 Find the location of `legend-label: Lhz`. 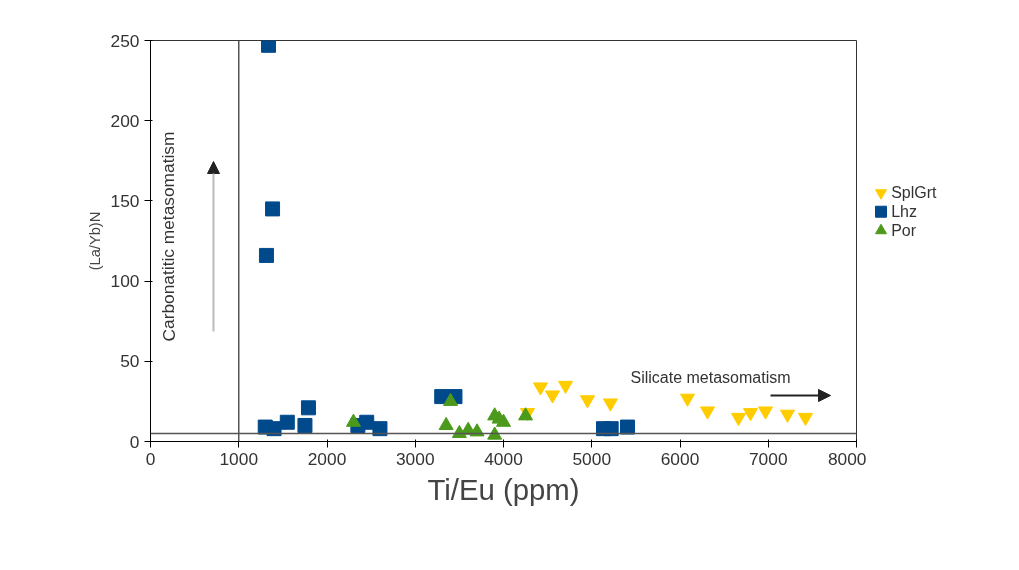

legend-label: Lhz is located at coordinates (904, 212).